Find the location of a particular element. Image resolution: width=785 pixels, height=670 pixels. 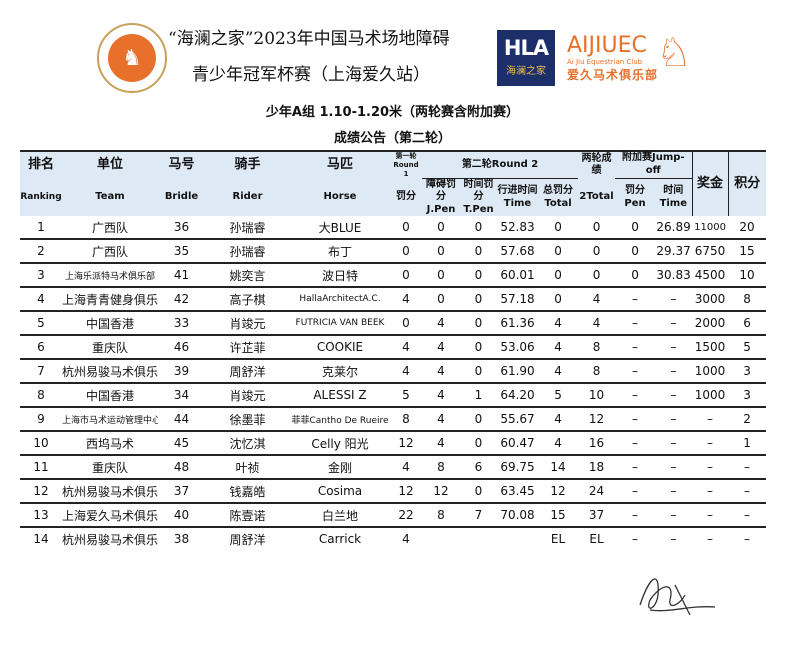

round1-en: Round 1 is located at coordinates (406, 169).